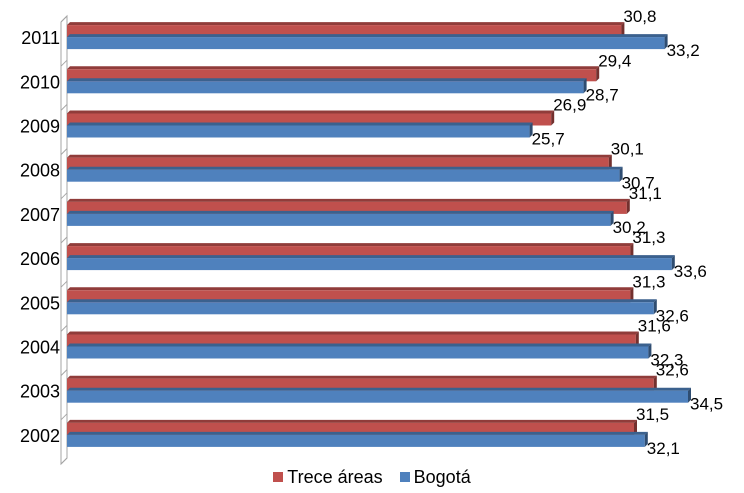 This screenshot has width=744, height=493. Describe the element at coordinates (654, 326) in the screenshot. I see `data-label: 31,6` at that location.